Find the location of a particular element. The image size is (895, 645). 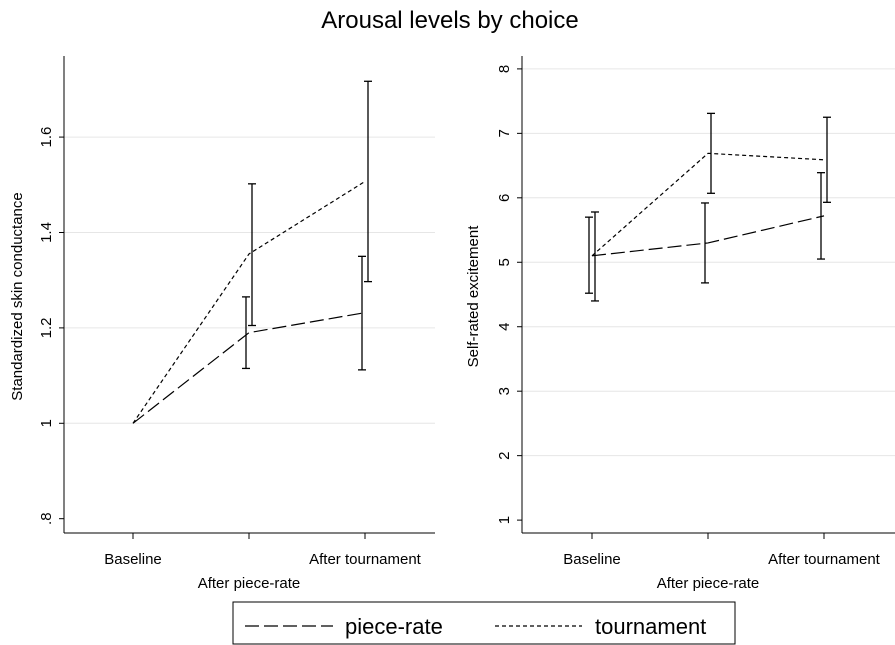

legend: piece-rate tournament is located at coordinates (484, 623).